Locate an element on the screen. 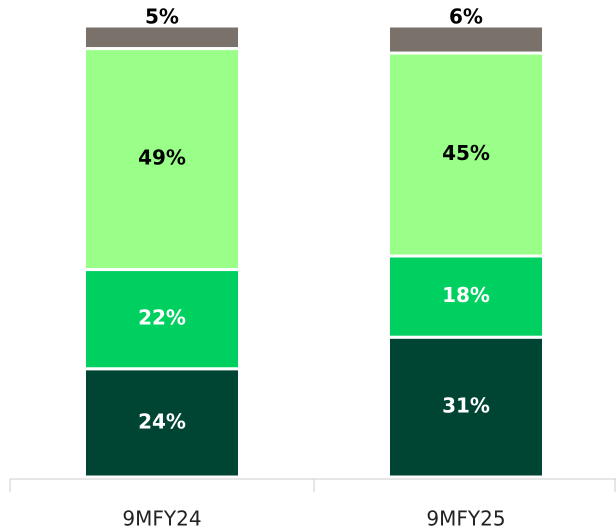 The height and width of the screenshot is (531, 616). data-label: 6% is located at coordinates (466, 17).